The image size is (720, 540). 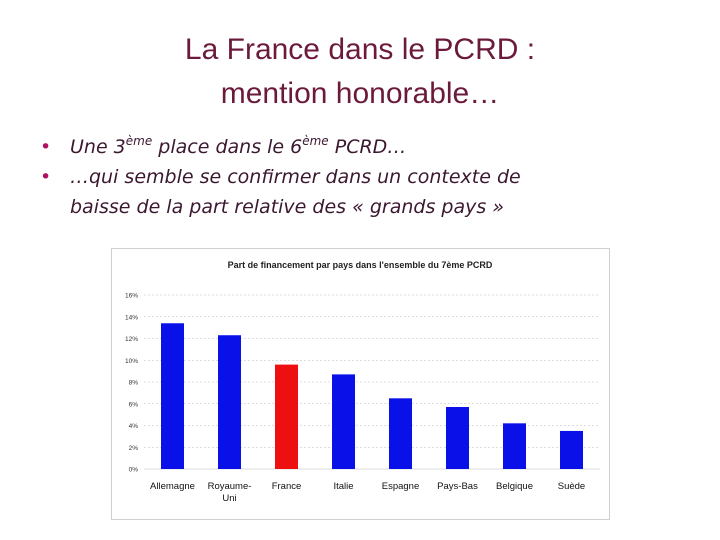 What do you see at coordinates (134, 448) in the screenshot?
I see `y-tick-label: 2%` at bounding box center [134, 448].